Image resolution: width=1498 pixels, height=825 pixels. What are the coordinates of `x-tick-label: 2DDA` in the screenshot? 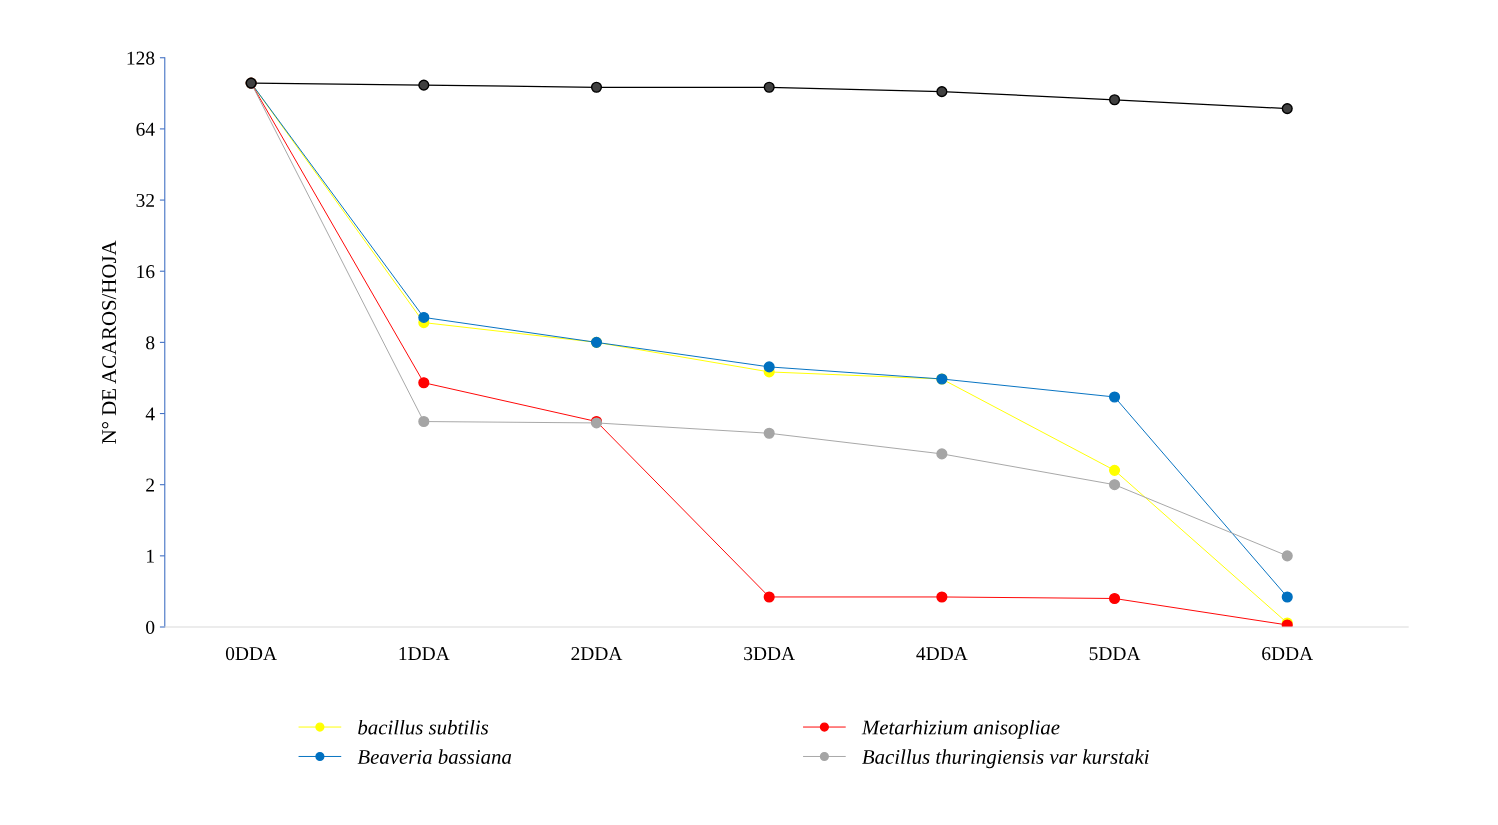 It's located at (597, 653).